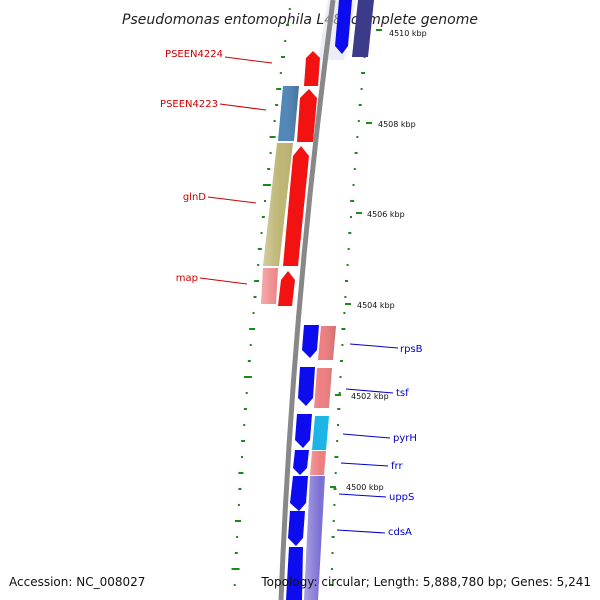  I want to click on kbp-ticks, so click(356, 258).